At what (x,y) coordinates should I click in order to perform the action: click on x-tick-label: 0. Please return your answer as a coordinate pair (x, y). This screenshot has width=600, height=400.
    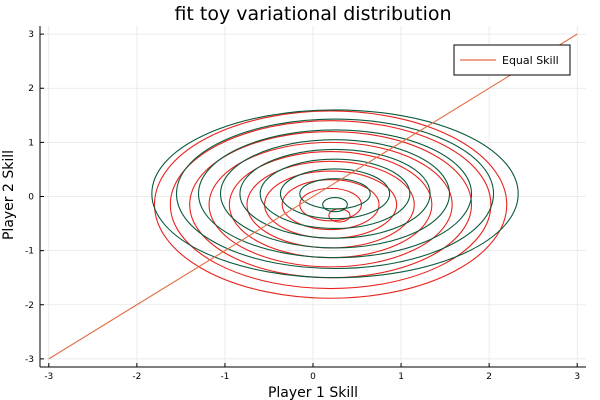
    Looking at the image, I should click on (313, 377).